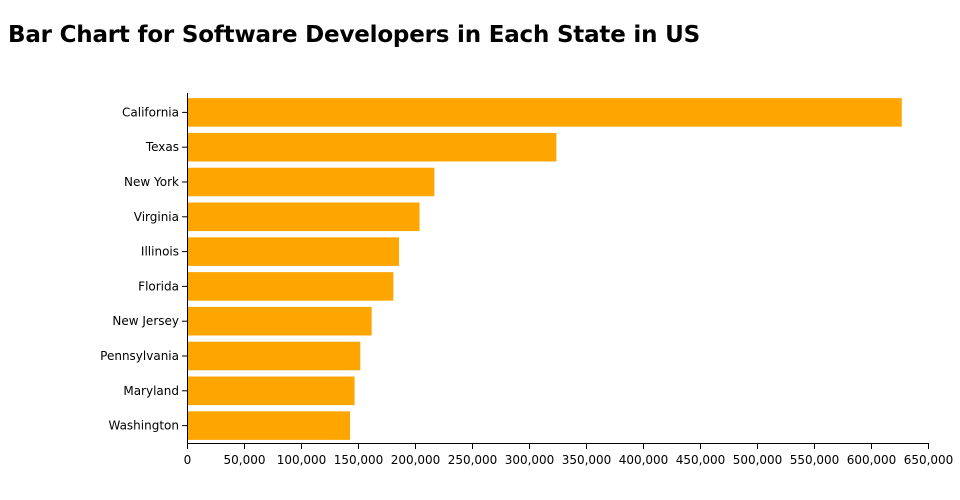 This screenshot has height=500, width=960. What do you see at coordinates (587, 460) in the screenshot?
I see `x-tick-label: 350,000` at bounding box center [587, 460].